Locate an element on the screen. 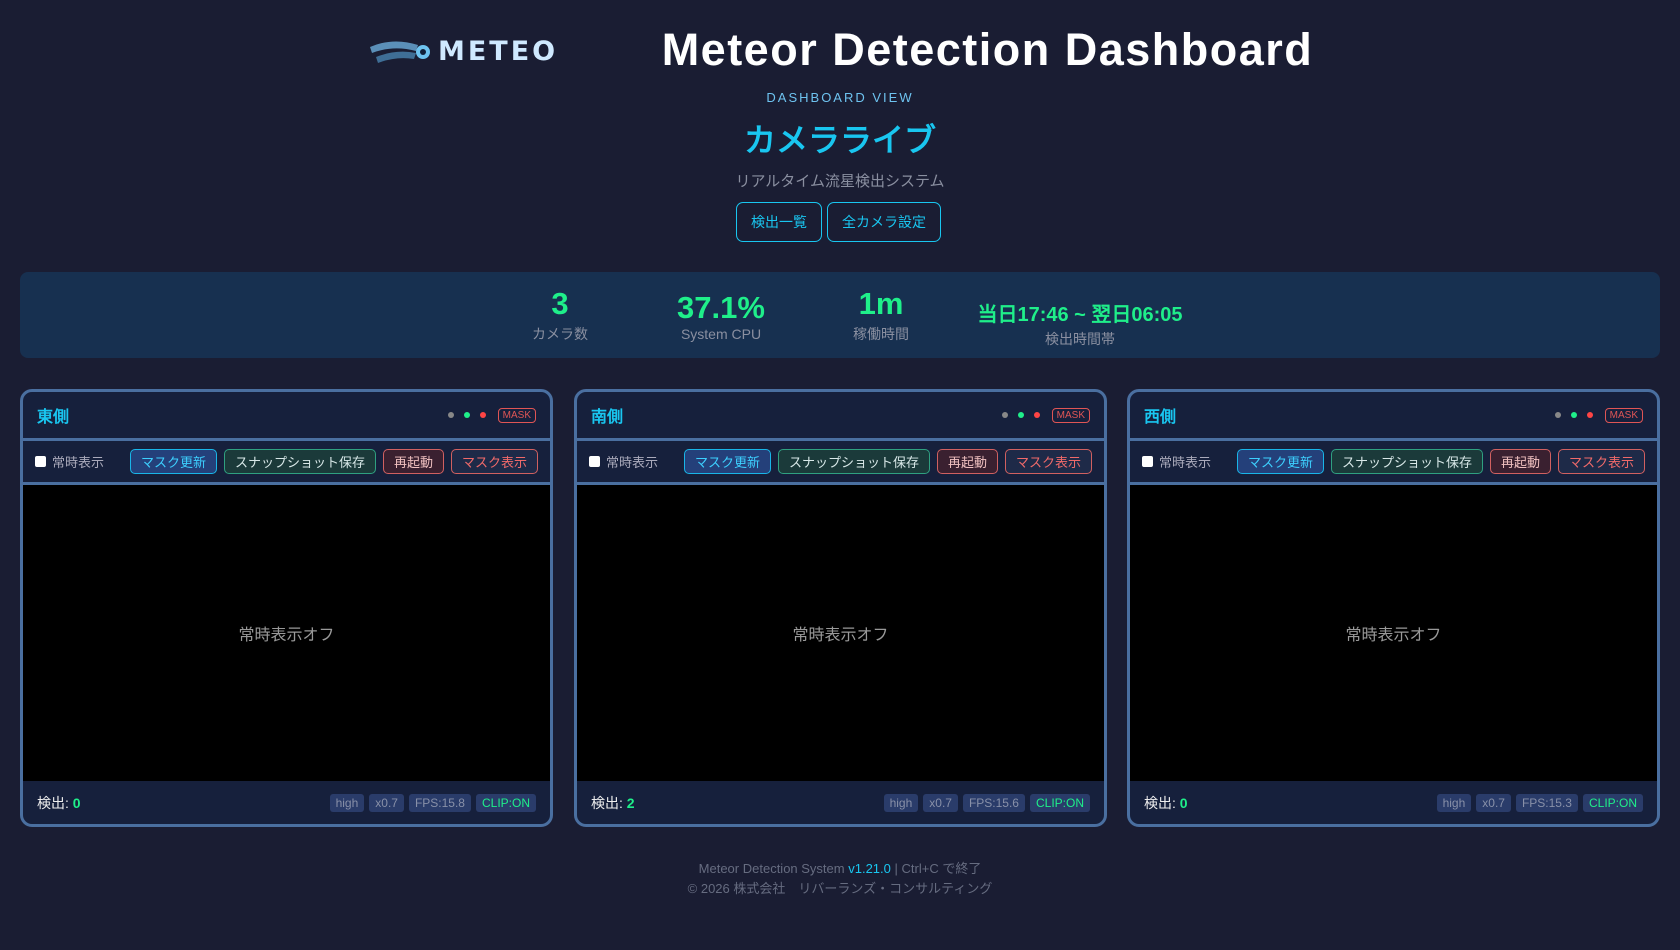 The height and width of the screenshot is (950, 1680). camera-badges: high x0.7 FPS:15.6 CLIP:ON is located at coordinates (986, 802).